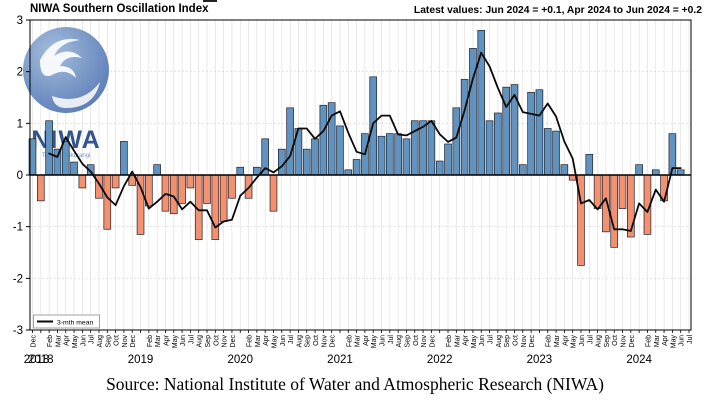  I want to click on y-tick-label: 0, so click(20, 176).